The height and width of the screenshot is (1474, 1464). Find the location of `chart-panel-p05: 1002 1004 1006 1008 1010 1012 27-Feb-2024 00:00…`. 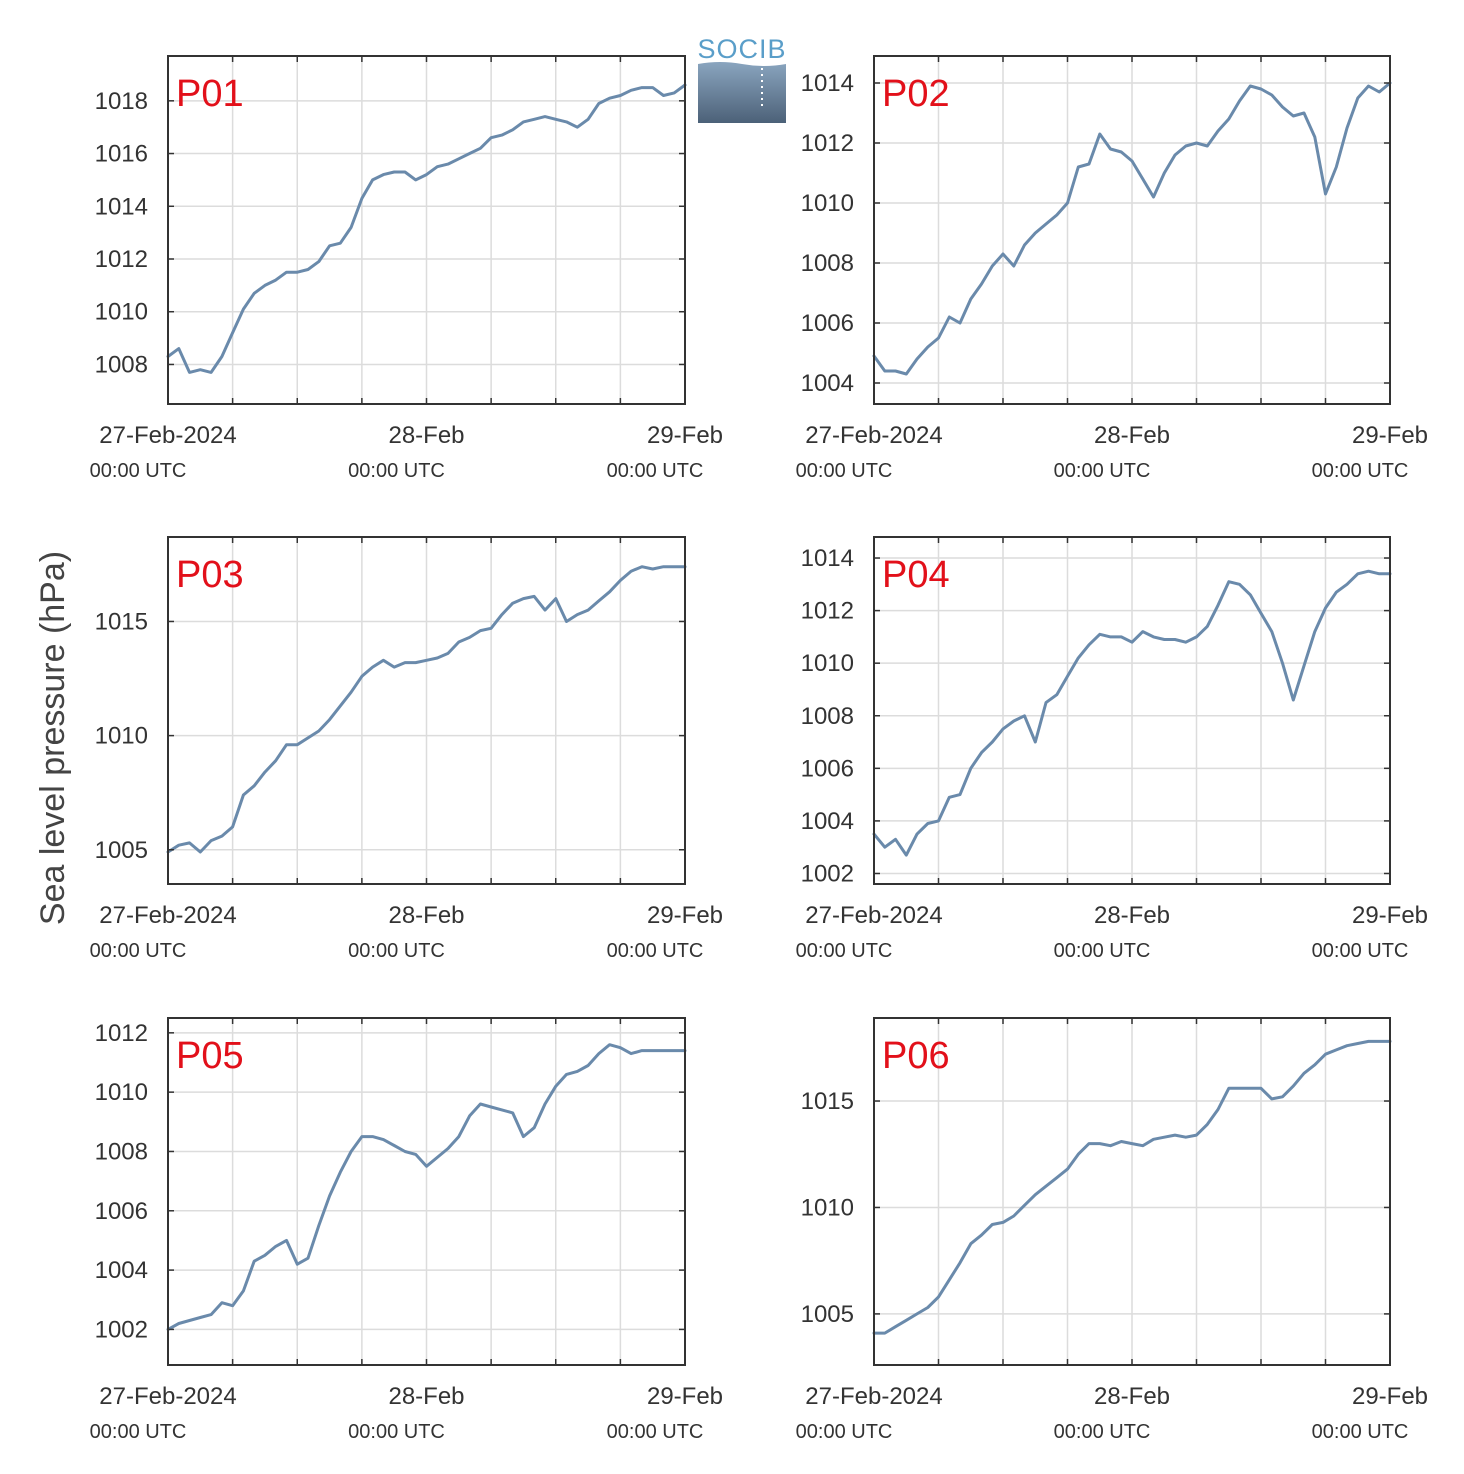

chart-panel-p05: 1002 1004 1006 1008 1010 1012 27-Feb-2024 00:00… is located at coordinates (406, 1230).